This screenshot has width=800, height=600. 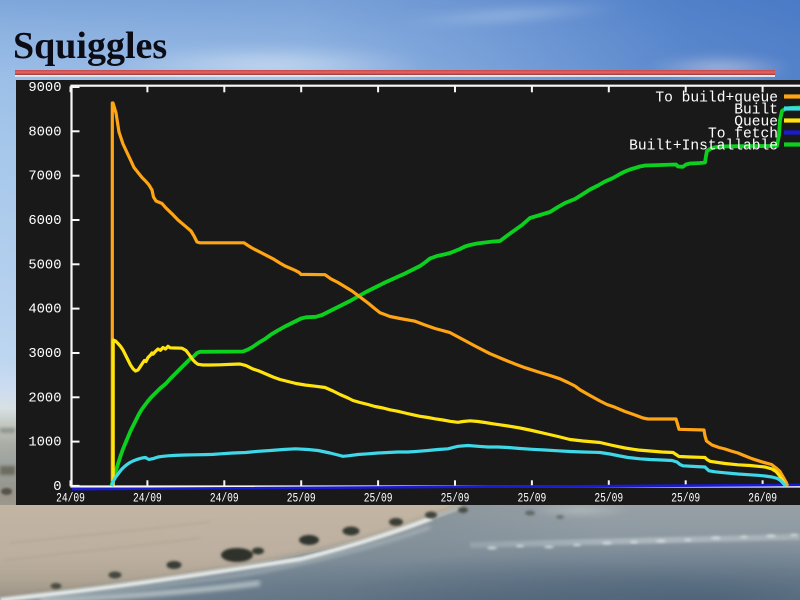 What do you see at coordinates (716, 98) in the screenshot?
I see `svg-text: To build+queue` at bounding box center [716, 98].